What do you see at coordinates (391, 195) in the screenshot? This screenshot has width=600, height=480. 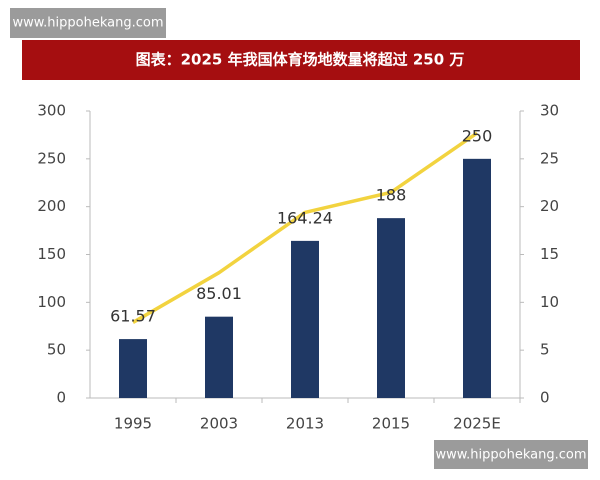 I see `value-label: 188` at bounding box center [391, 195].